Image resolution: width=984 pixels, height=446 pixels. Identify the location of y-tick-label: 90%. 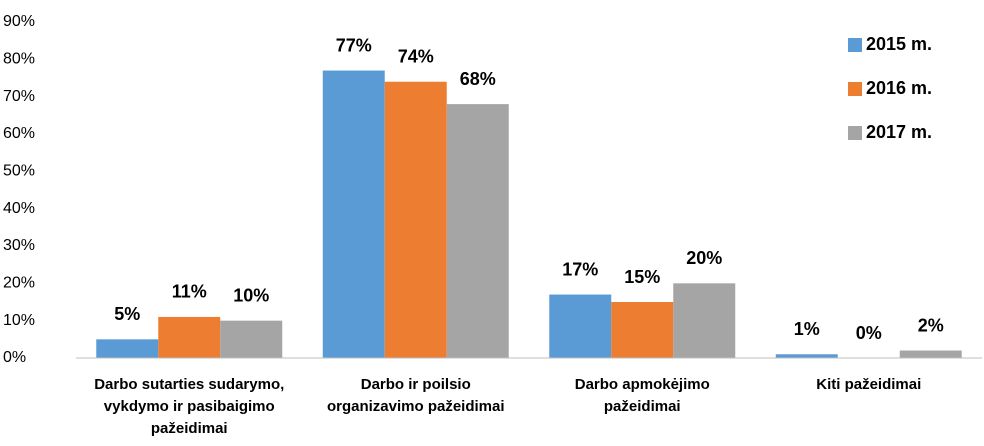
(19, 21).